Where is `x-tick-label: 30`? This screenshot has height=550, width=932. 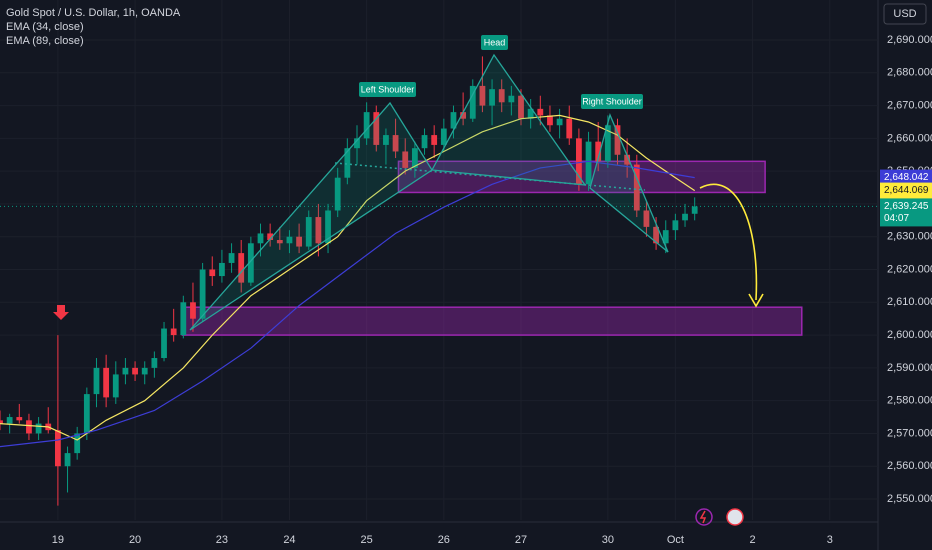 x-tick-label: 30 is located at coordinates (608, 540).